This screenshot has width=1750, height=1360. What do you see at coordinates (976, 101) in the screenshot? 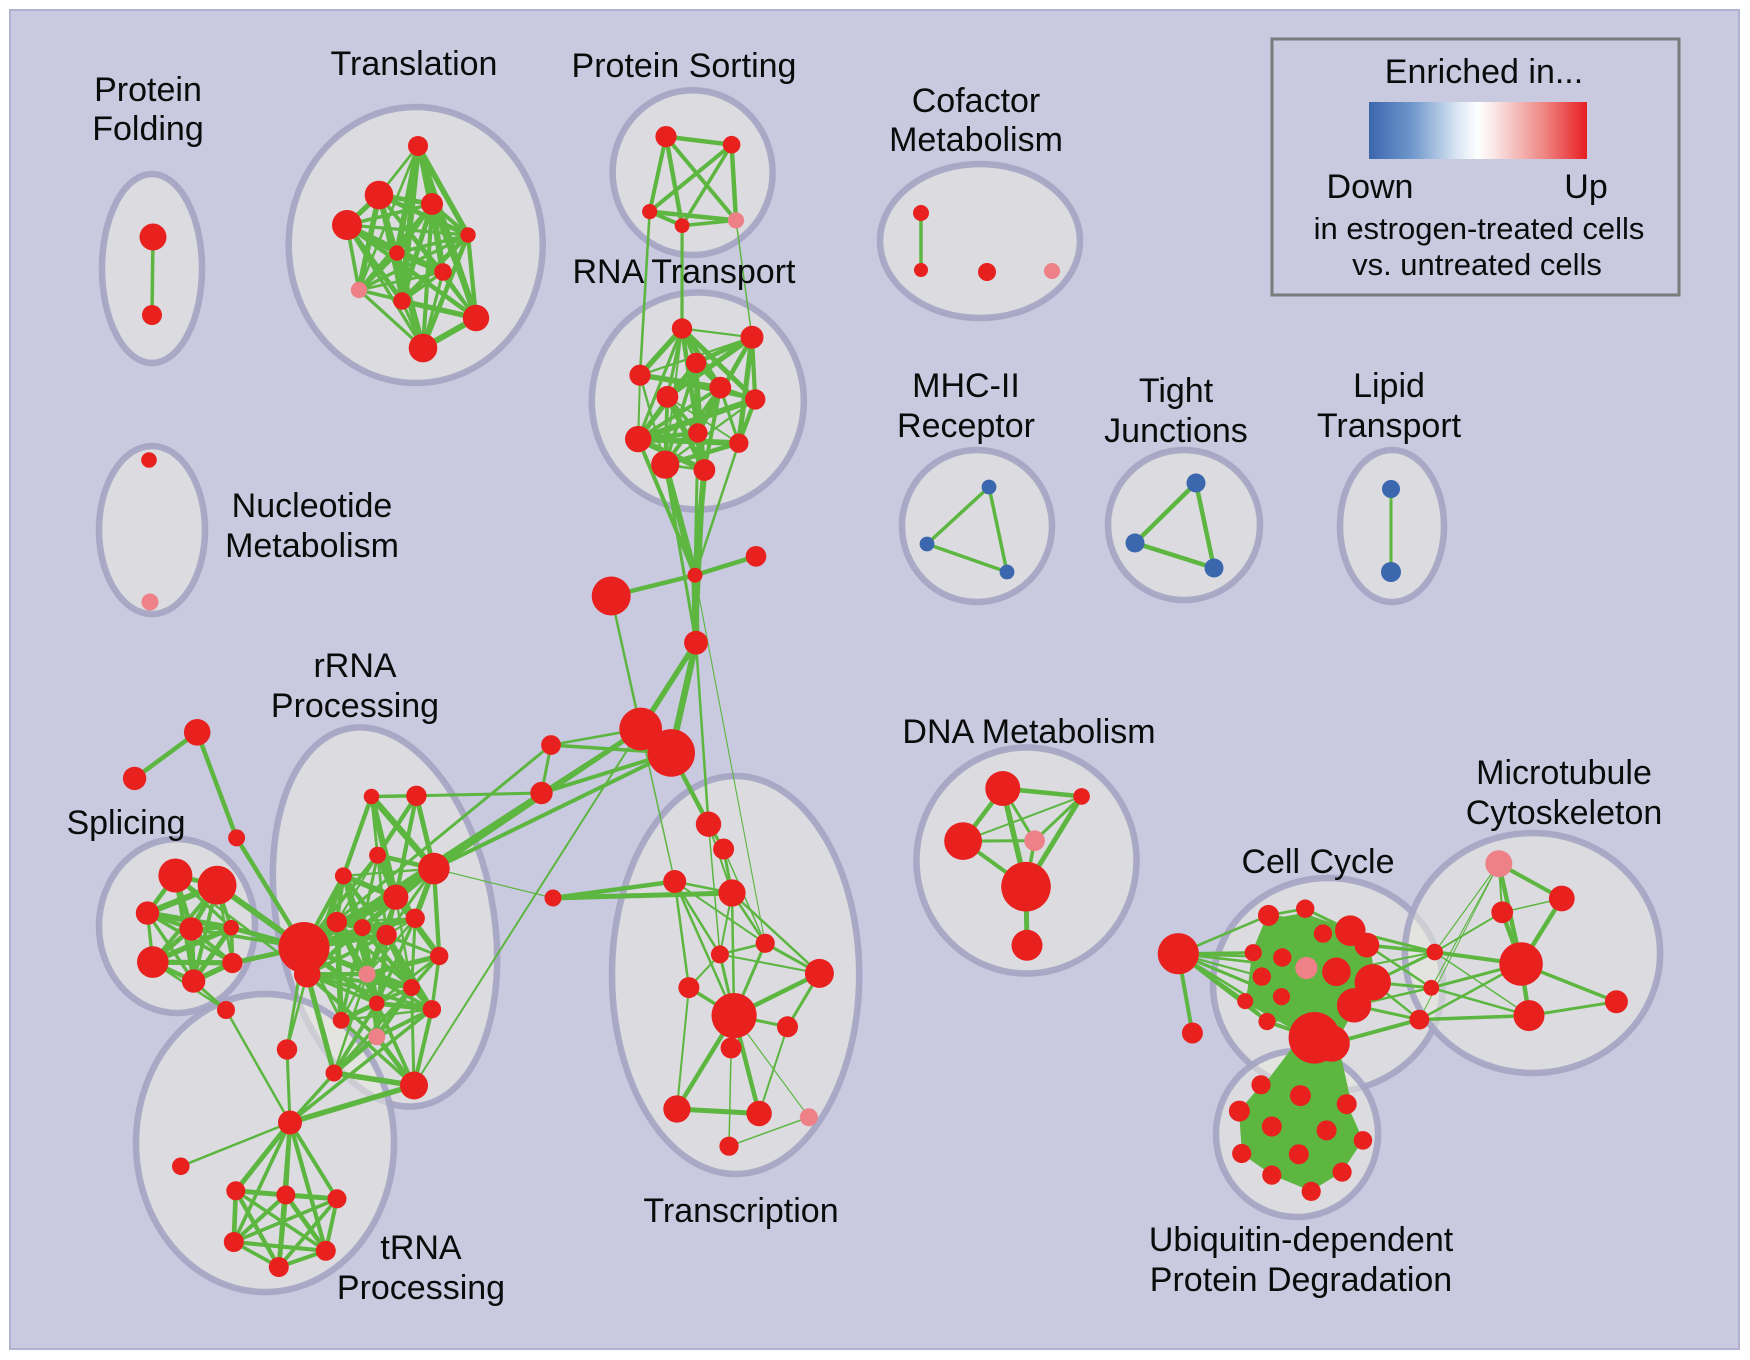
I see `svg-text: Cofactor` at bounding box center [976, 101].